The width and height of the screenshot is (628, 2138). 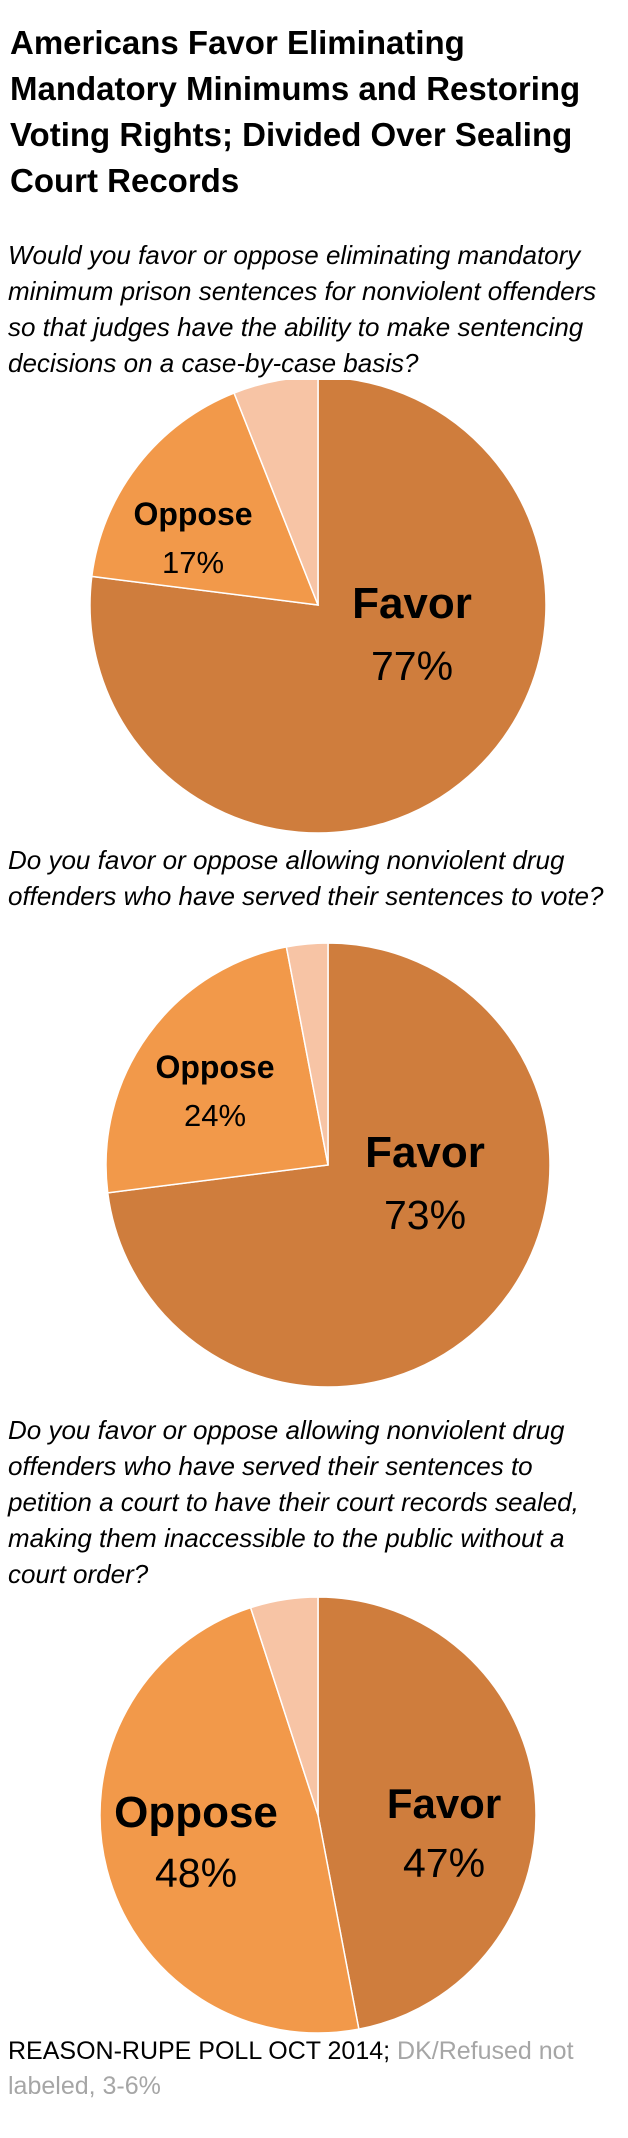 What do you see at coordinates (425, 1152) in the screenshot?
I see `favor-label-2: Favor` at bounding box center [425, 1152].